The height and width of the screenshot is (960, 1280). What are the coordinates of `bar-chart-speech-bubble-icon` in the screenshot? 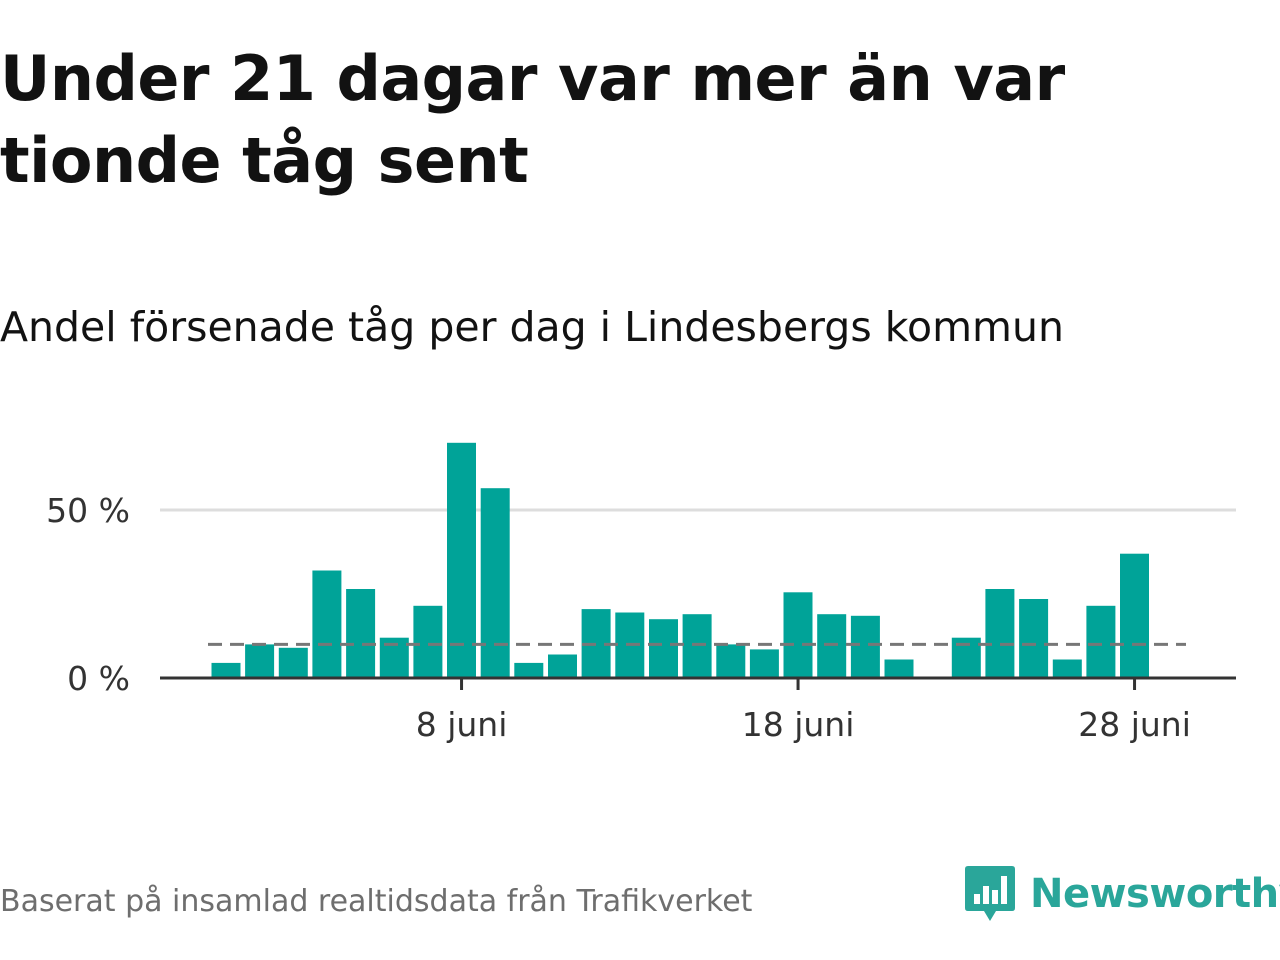 It's located at (990, 893).